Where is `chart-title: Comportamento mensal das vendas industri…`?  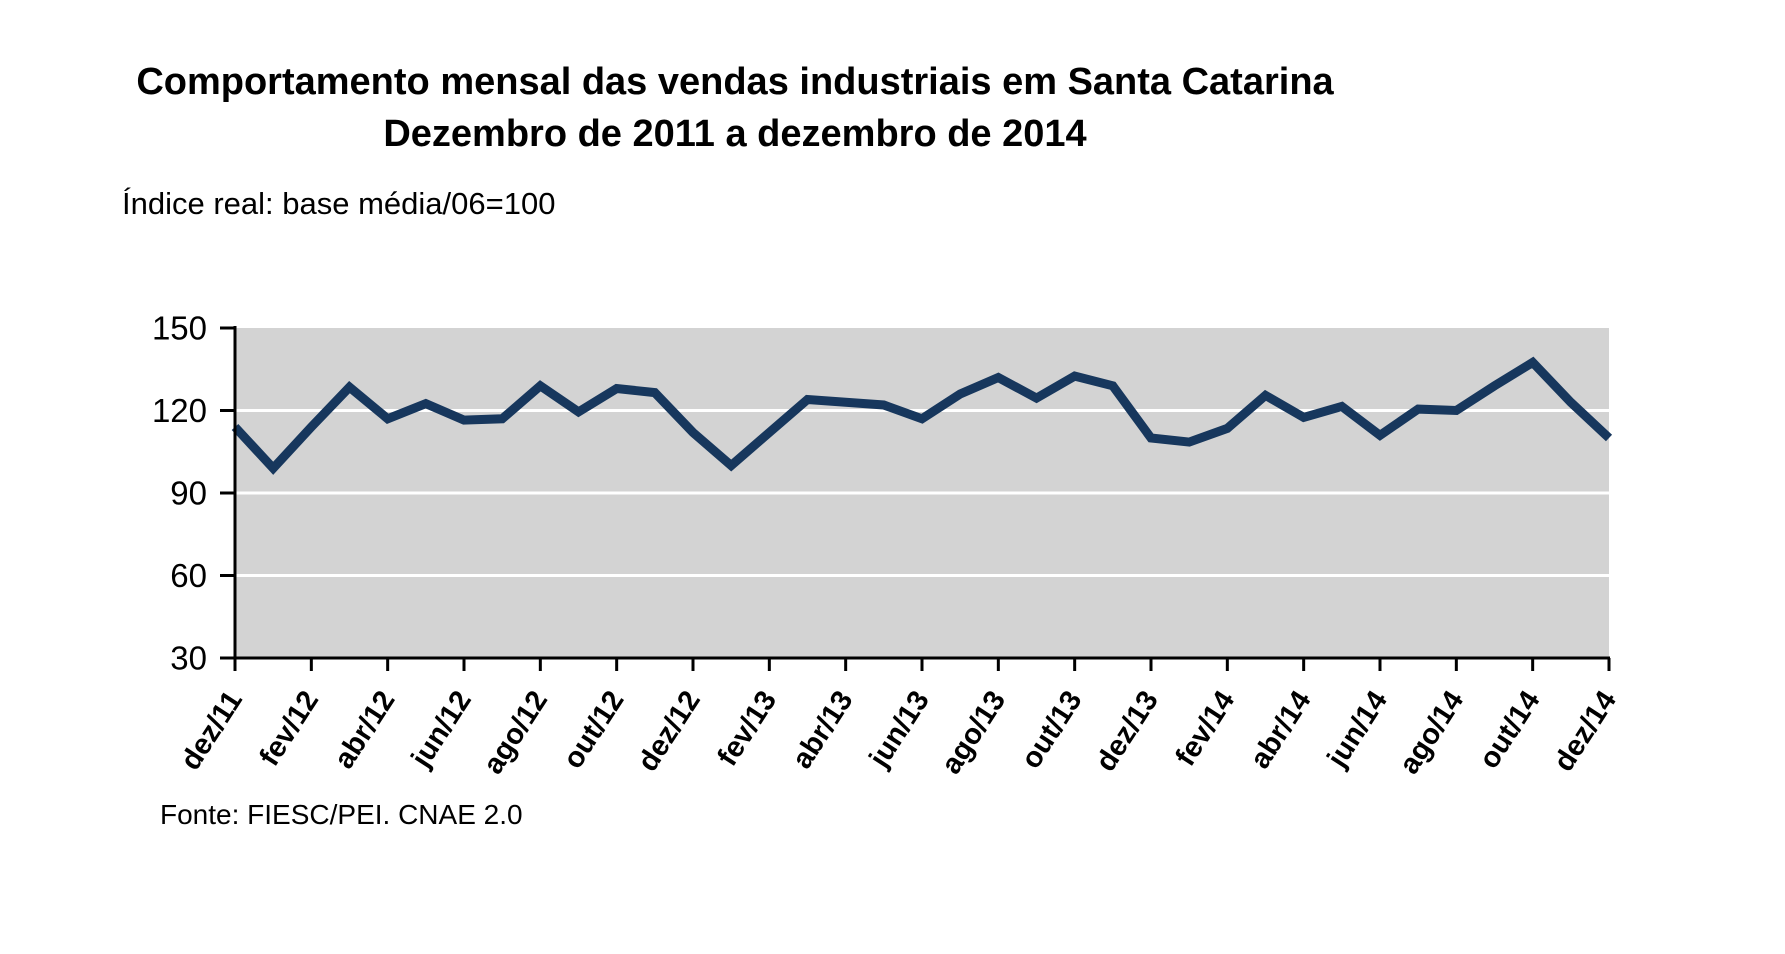
chart-title: Comportamento mensal das vendas industri… is located at coordinates (735, 108).